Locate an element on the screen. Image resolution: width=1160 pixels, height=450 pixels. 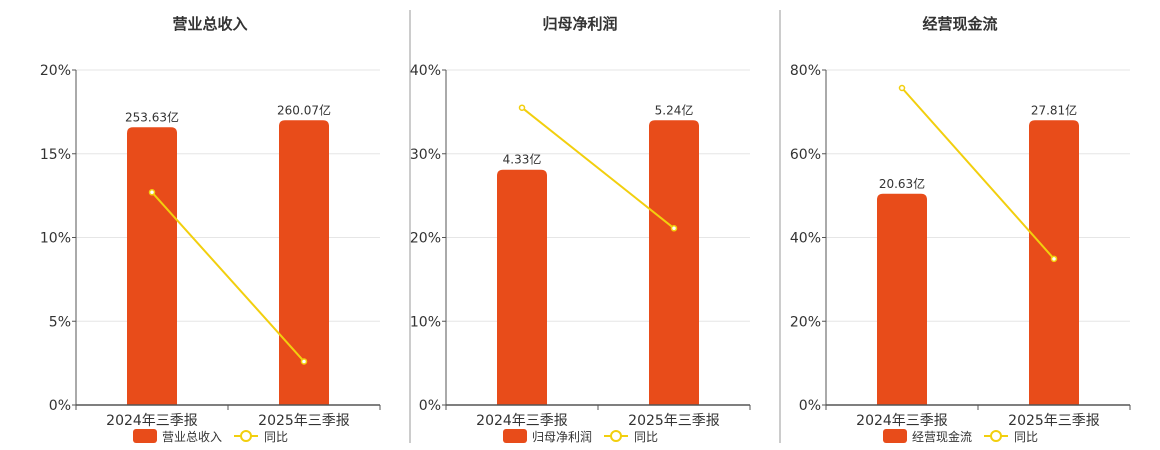
y-tick-label: 15% is located at coordinates (55, 155).